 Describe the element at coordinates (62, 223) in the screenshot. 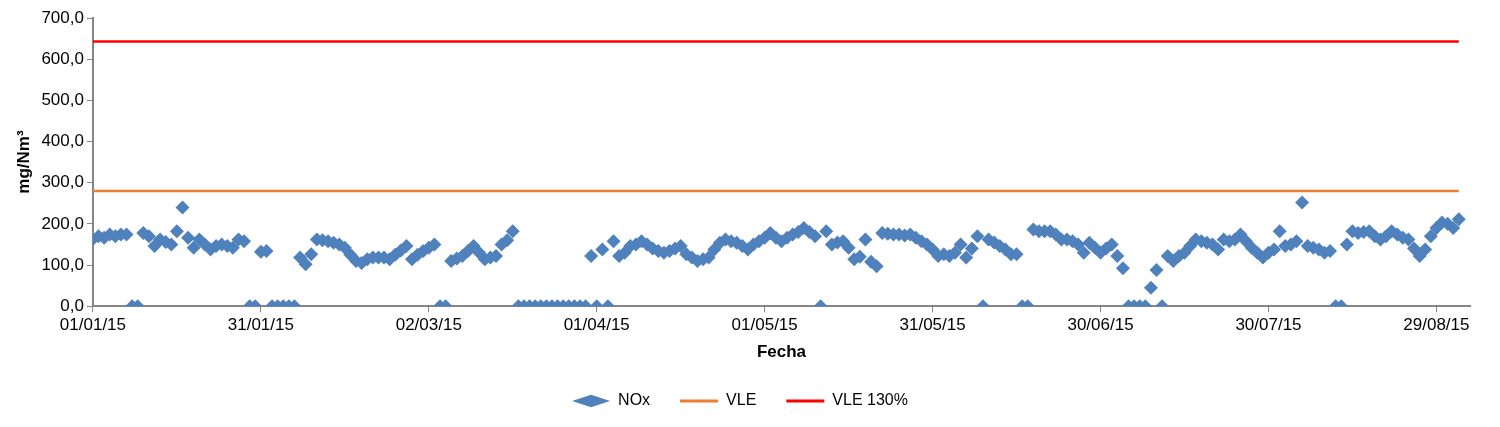

I see `y-tick-label: 200,0` at that location.